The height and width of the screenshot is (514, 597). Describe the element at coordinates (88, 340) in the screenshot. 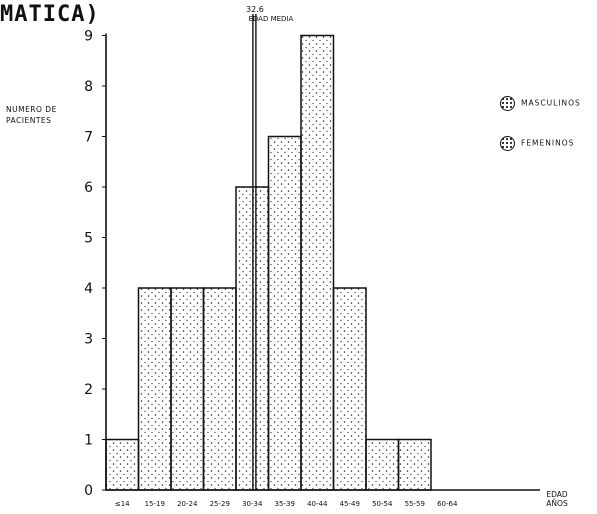

I see `y-tick-label: 3` at that location.